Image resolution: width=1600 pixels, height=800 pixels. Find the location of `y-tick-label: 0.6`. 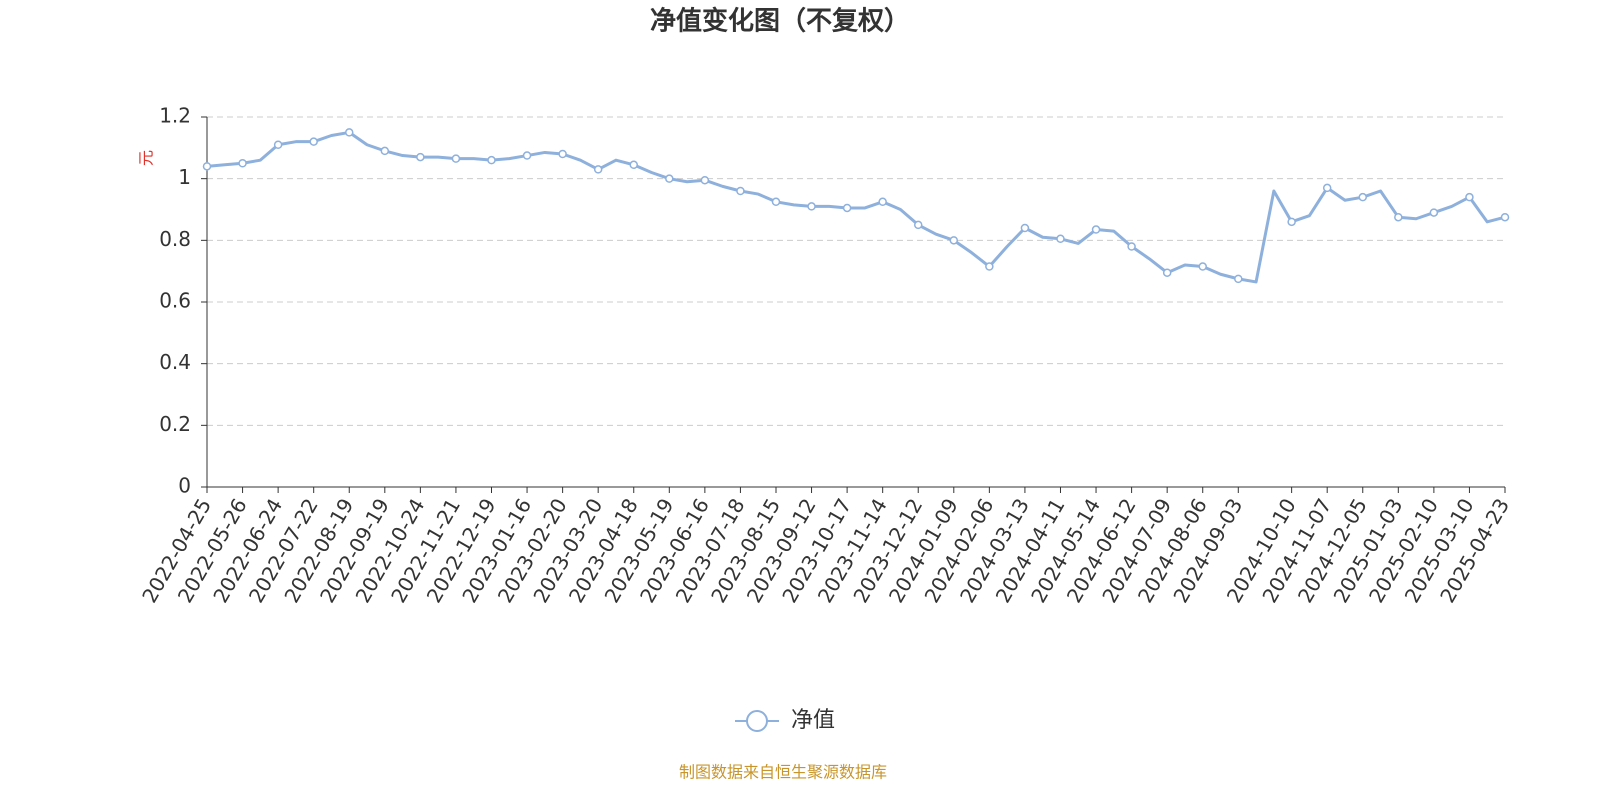

y-tick-label: 0.6 is located at coordinates (175, 301).